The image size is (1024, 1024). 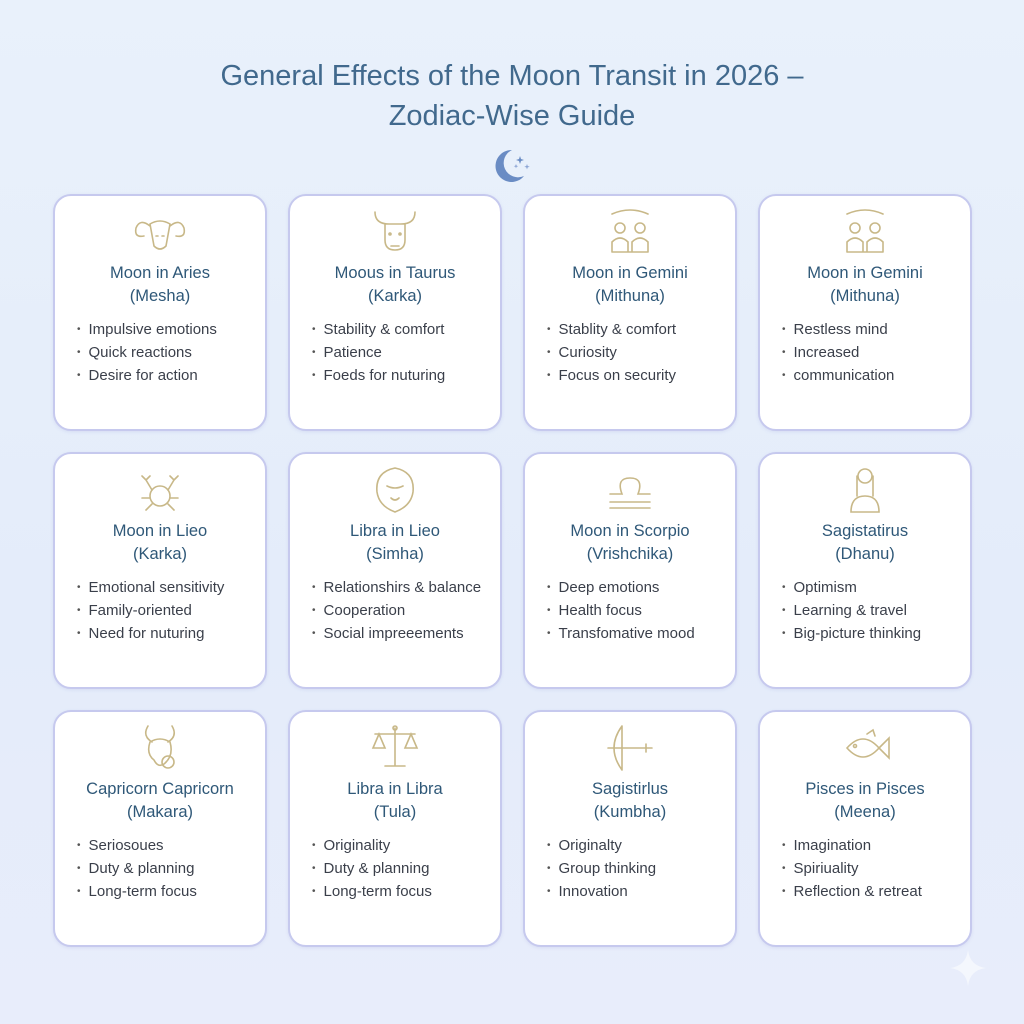 I want to click on sign-subtitle: (Makara), so click(x=159, y=812).